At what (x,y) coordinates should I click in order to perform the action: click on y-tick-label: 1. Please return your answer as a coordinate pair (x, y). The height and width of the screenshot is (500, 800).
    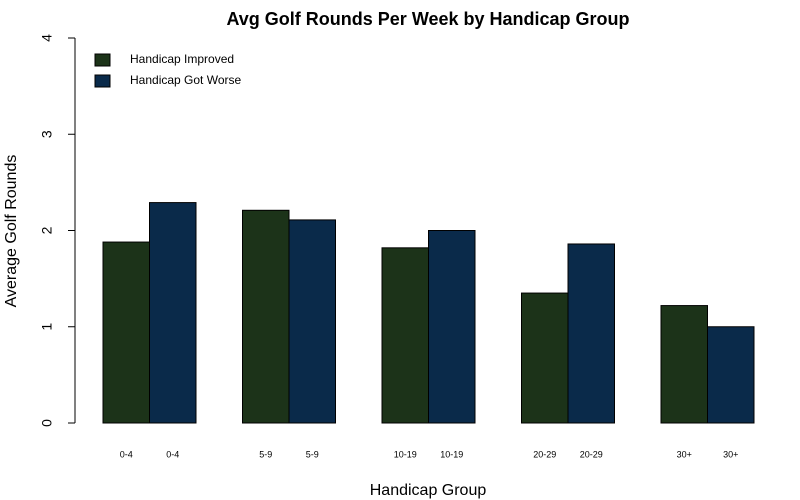
    Looking at the image, I should click on (47, 327).